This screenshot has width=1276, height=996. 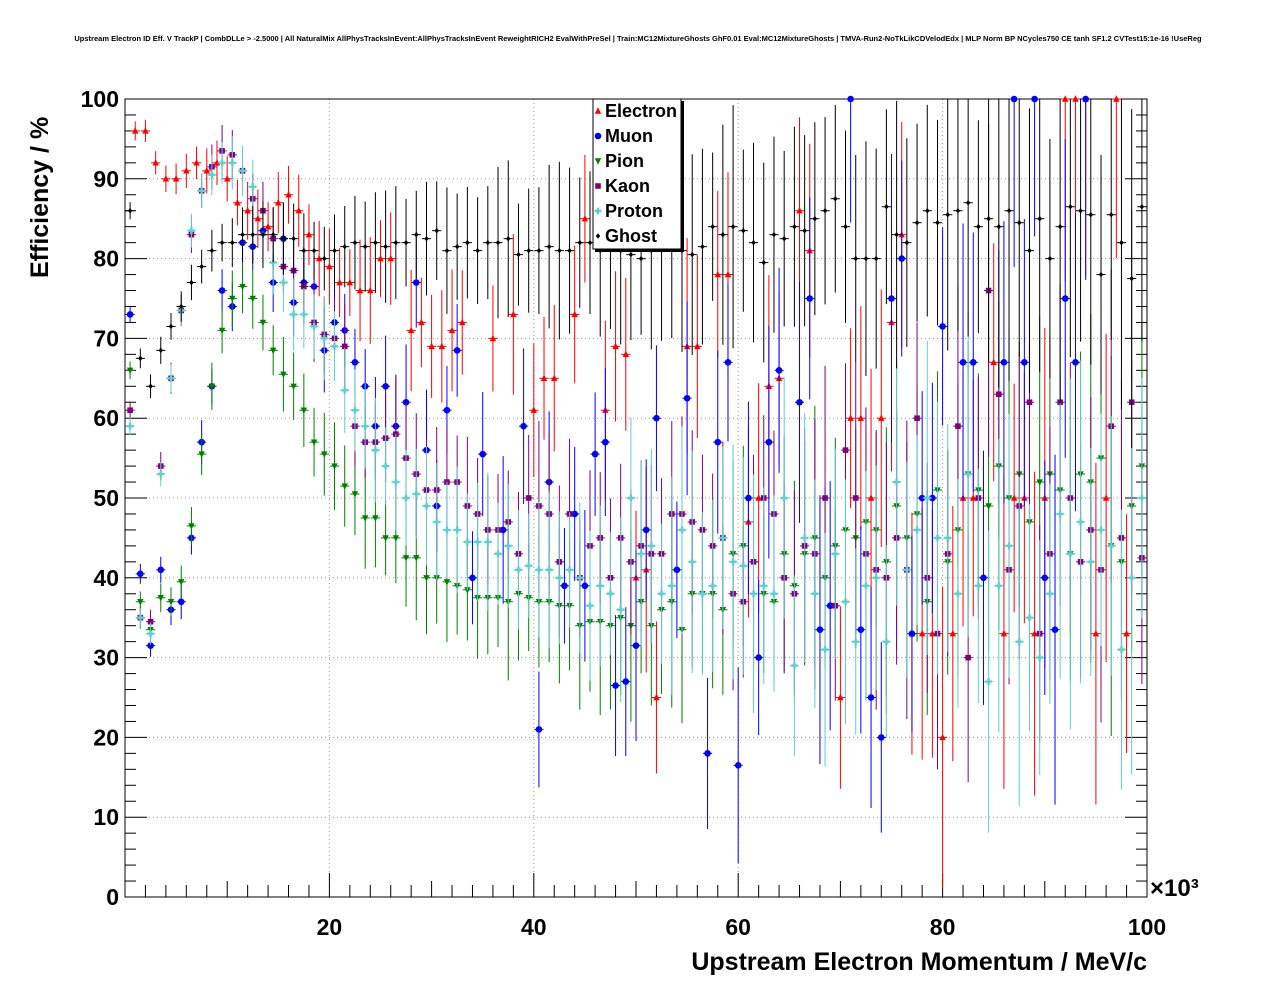 I want to click on y-tick-label: 10, so click(x=106, y=817).